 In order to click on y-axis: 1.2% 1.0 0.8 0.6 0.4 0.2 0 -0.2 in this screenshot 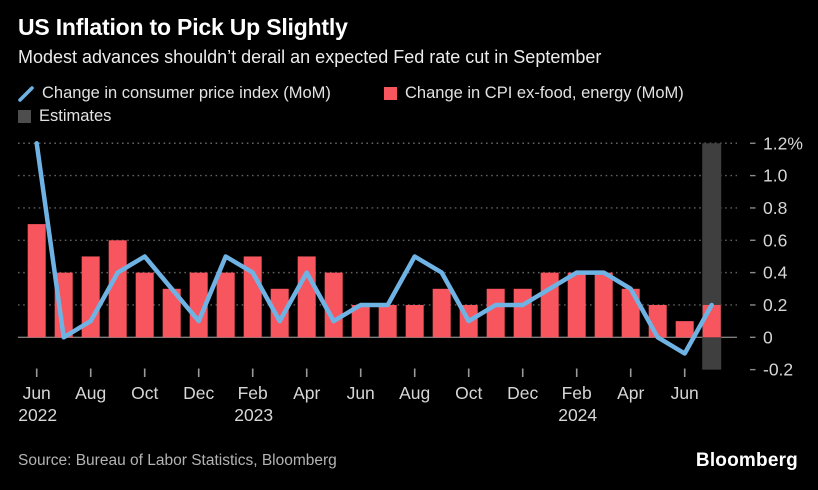, I will do `click(776, 256)`.